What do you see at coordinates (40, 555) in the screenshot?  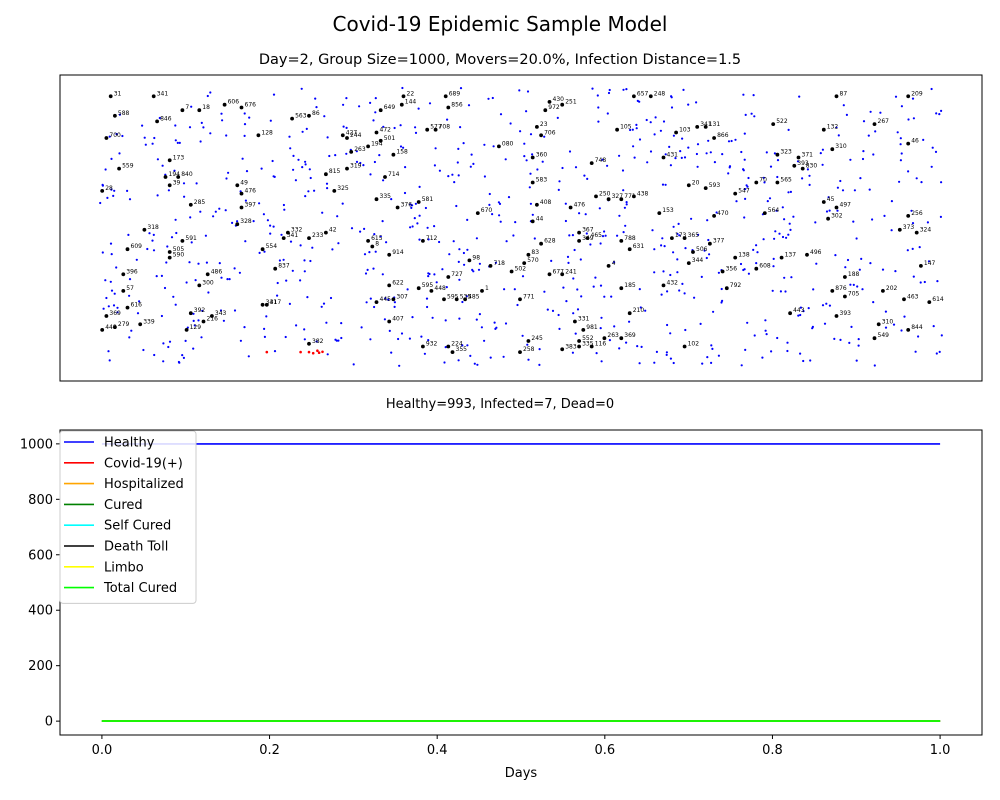 I see `y-tick-label: 600` at bounding box center [40, 555].